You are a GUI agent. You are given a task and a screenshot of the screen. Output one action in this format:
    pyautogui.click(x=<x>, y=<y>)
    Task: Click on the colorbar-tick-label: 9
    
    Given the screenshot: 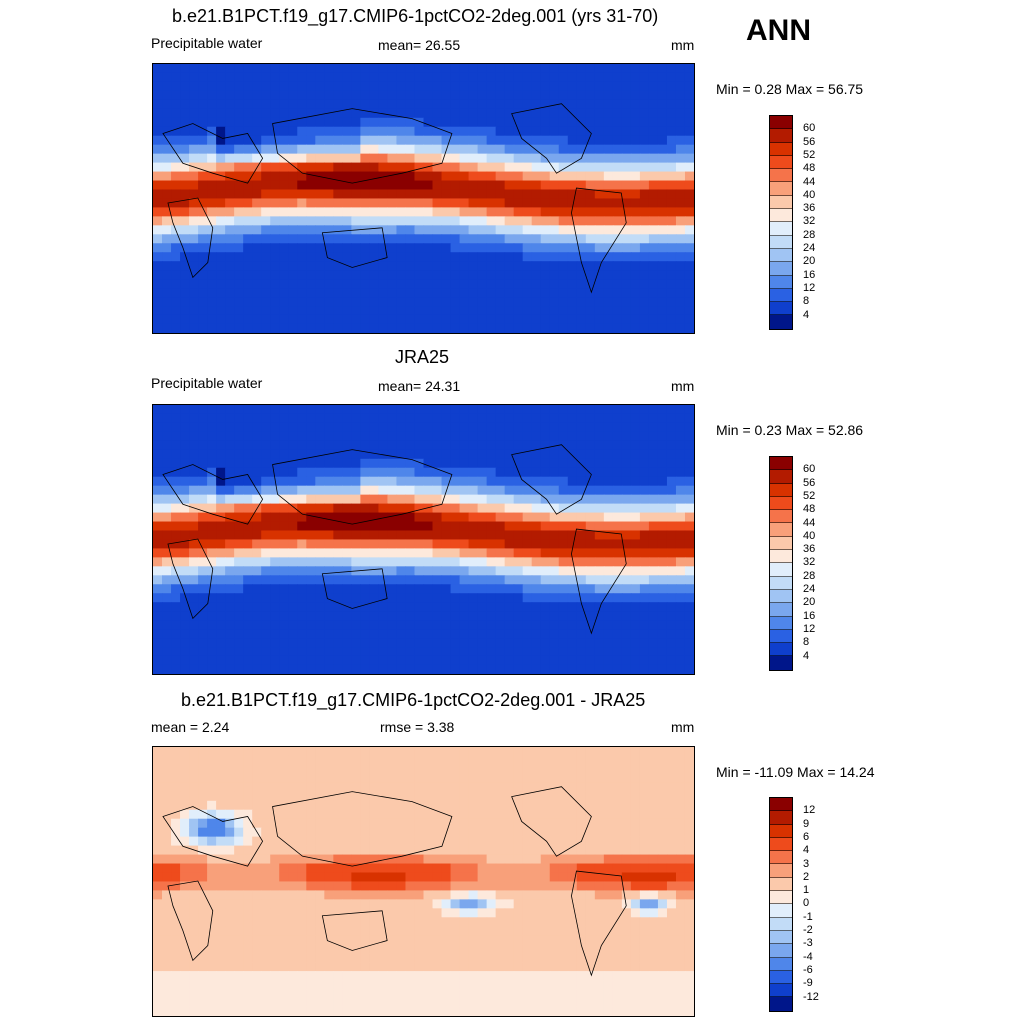 What is the action you would take?
    pyautogui.click(x=806, y=823)
    